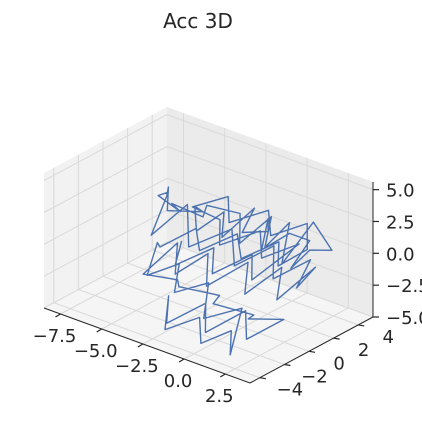 The width and height of the screenshot is (422, 426). What do you see at coordinates (400, 222) in the screenshot?
I see `z-tick-label-3: 2.5` at bounding box center [400, 222].